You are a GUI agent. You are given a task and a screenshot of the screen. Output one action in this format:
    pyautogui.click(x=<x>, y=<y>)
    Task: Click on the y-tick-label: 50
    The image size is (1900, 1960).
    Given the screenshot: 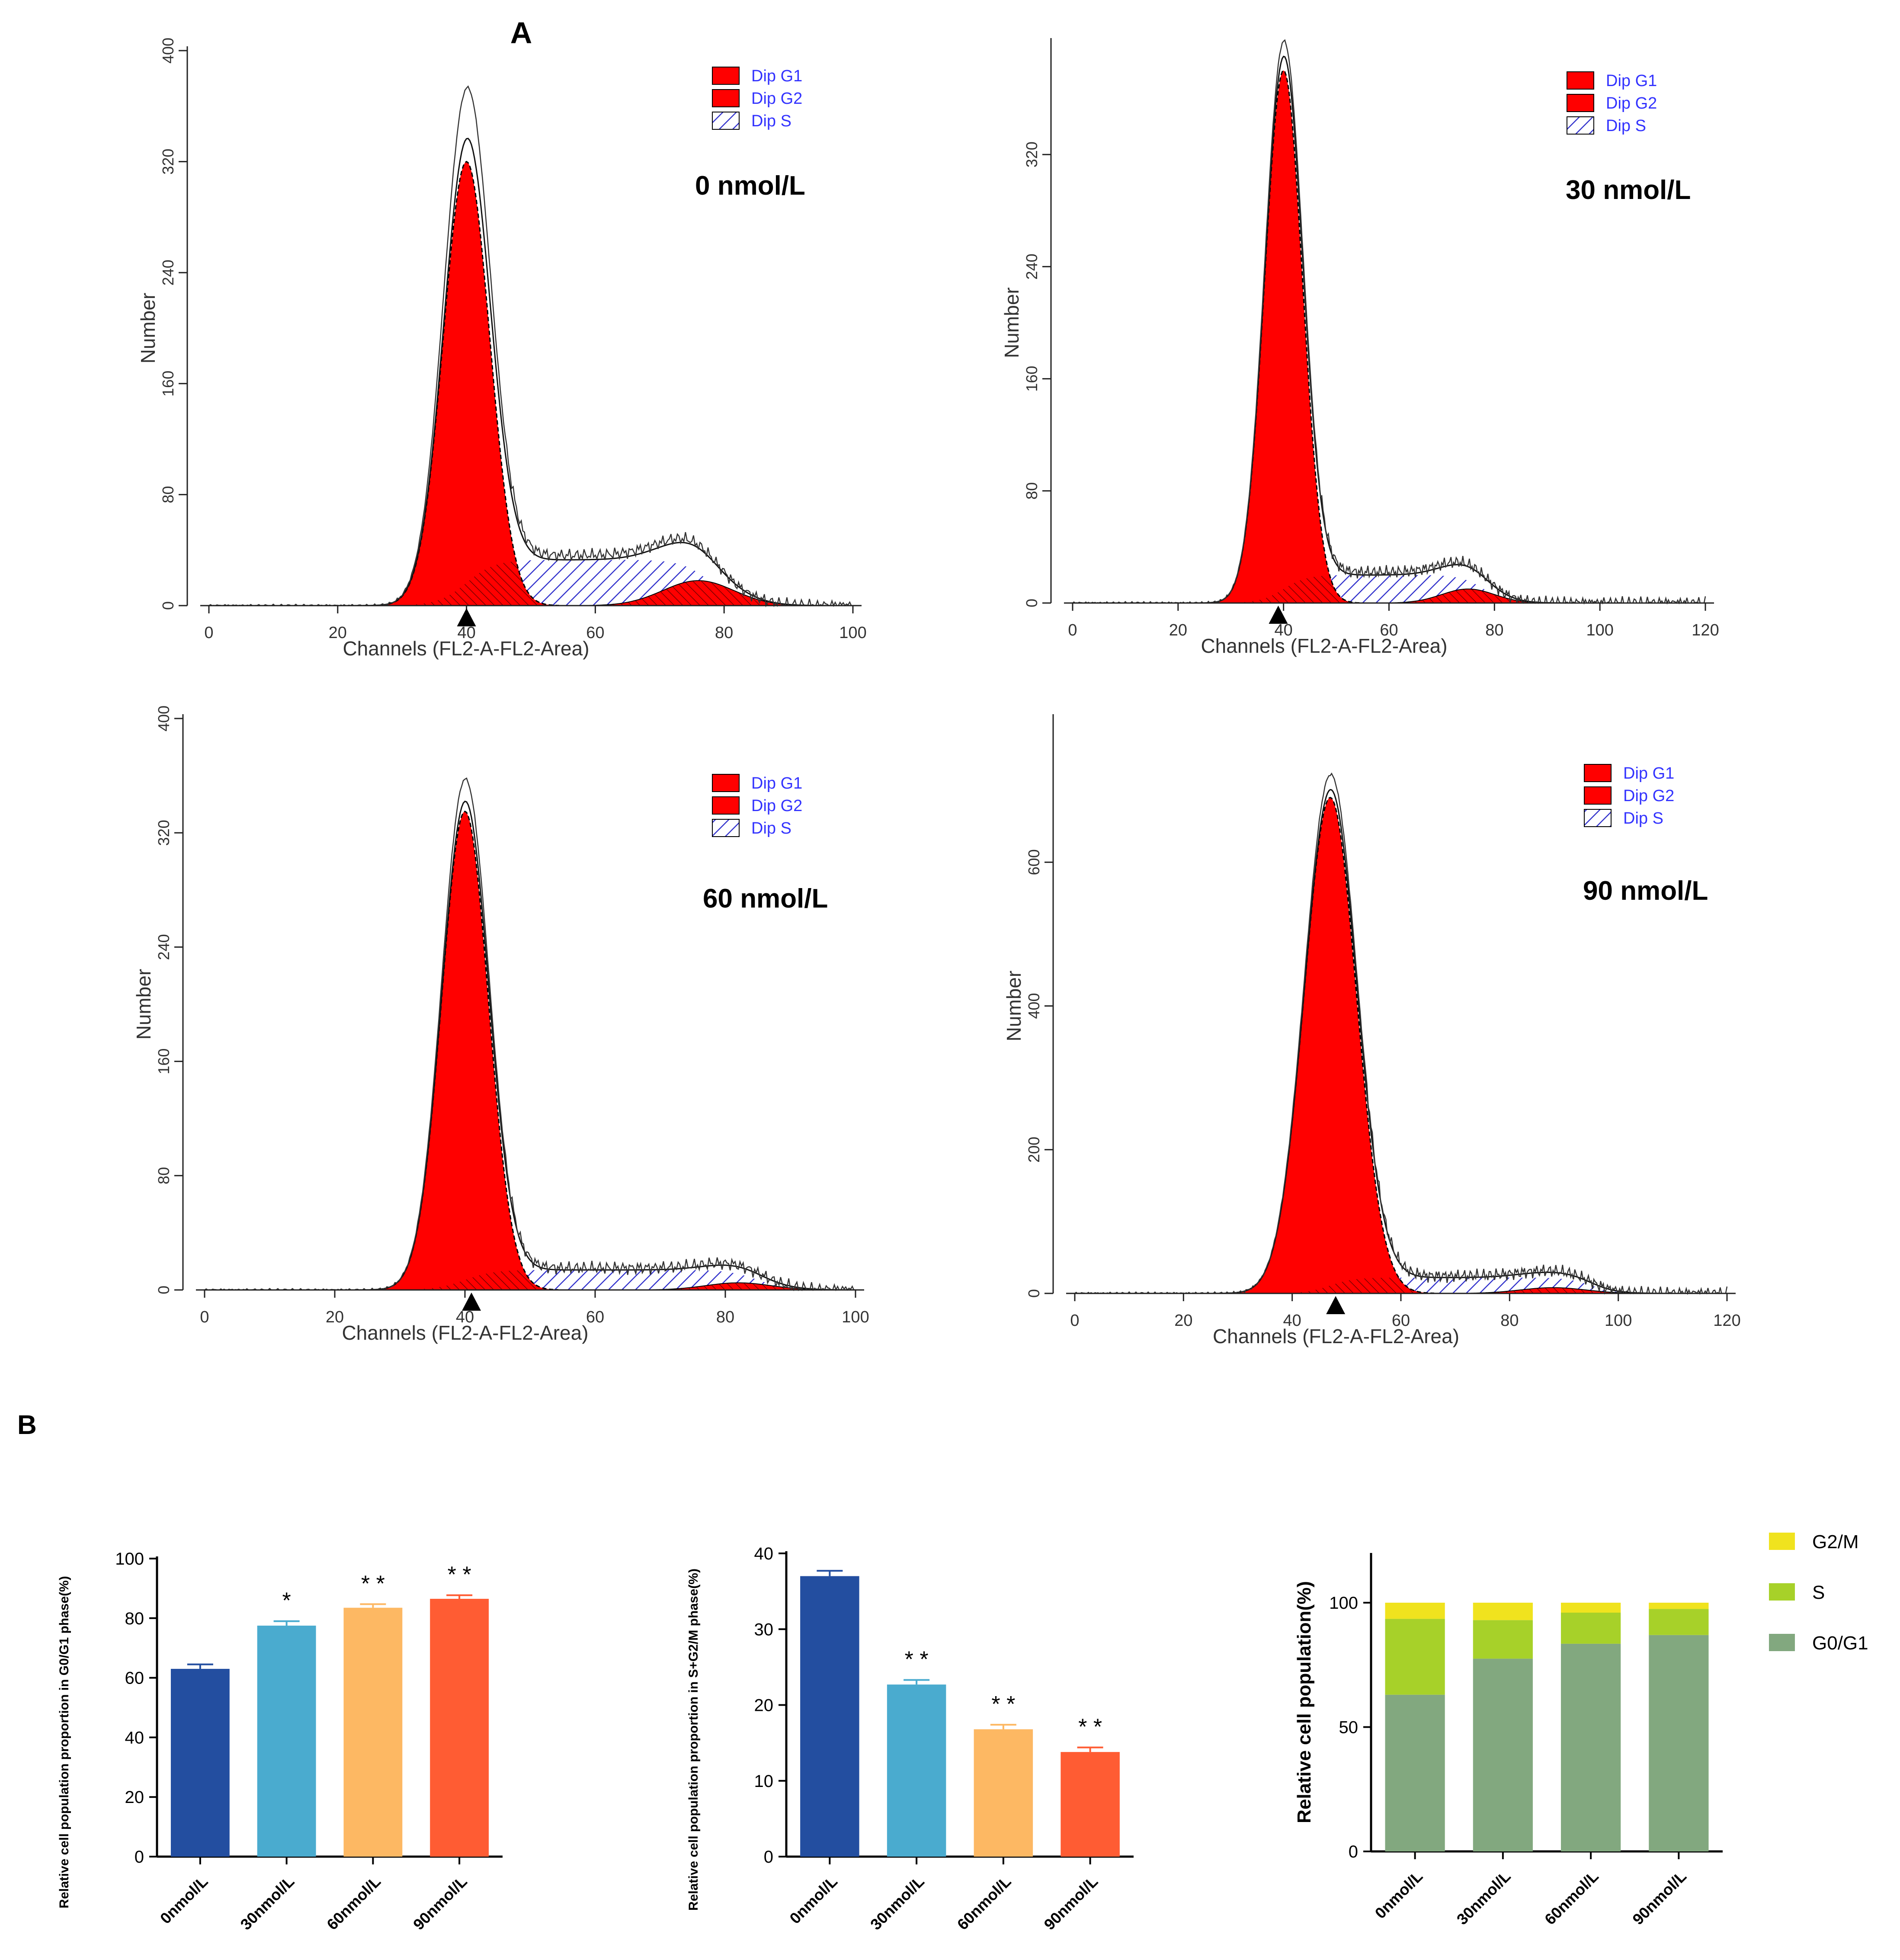 What is the action you would take?
    pyautogui.click(x=1349, y=1727)
    